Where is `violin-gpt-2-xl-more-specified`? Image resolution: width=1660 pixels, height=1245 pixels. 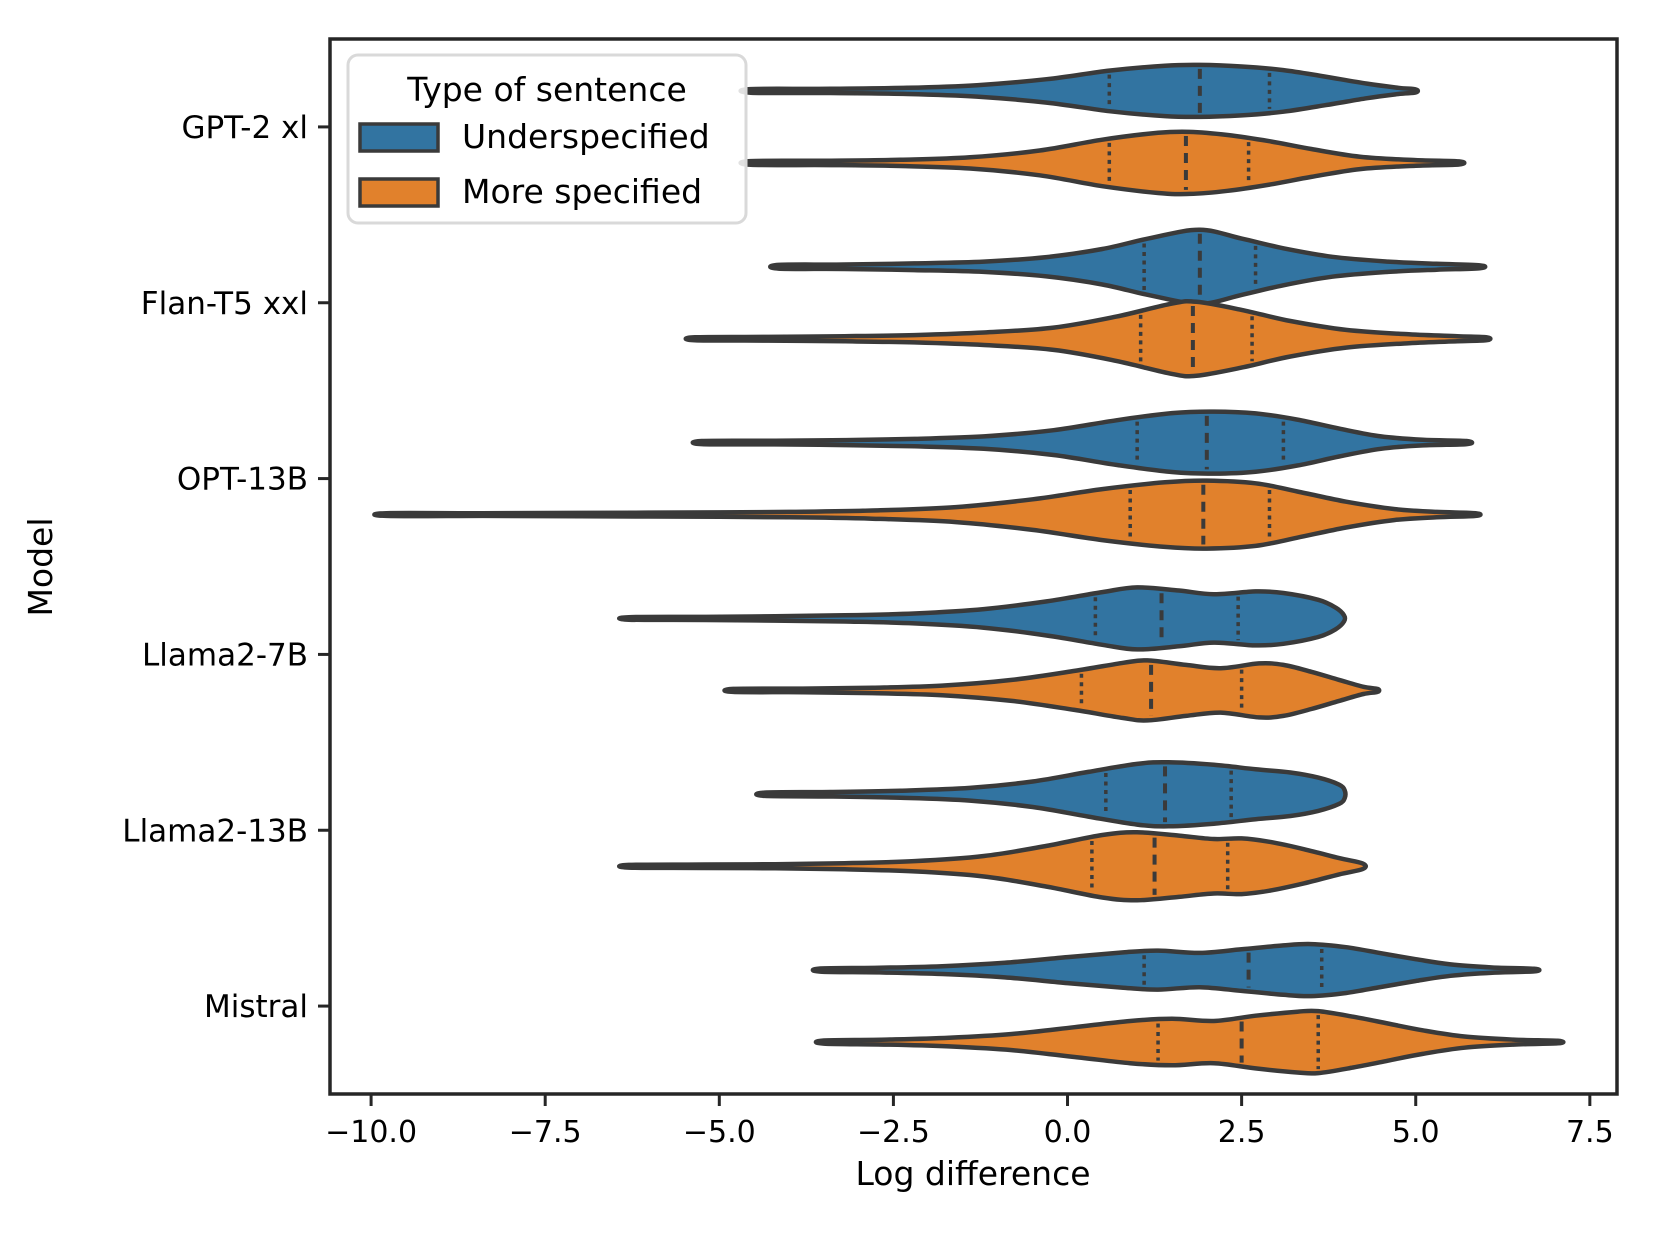
violin-gpt-2-xl-more-specified is located at coordinates (1102, 163).